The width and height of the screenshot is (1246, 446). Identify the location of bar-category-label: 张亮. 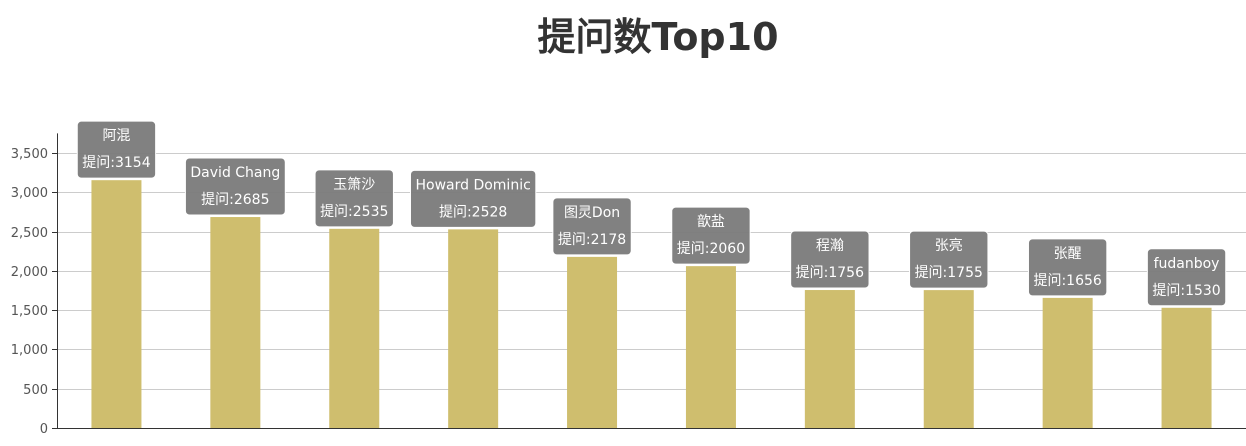
(949, 245).